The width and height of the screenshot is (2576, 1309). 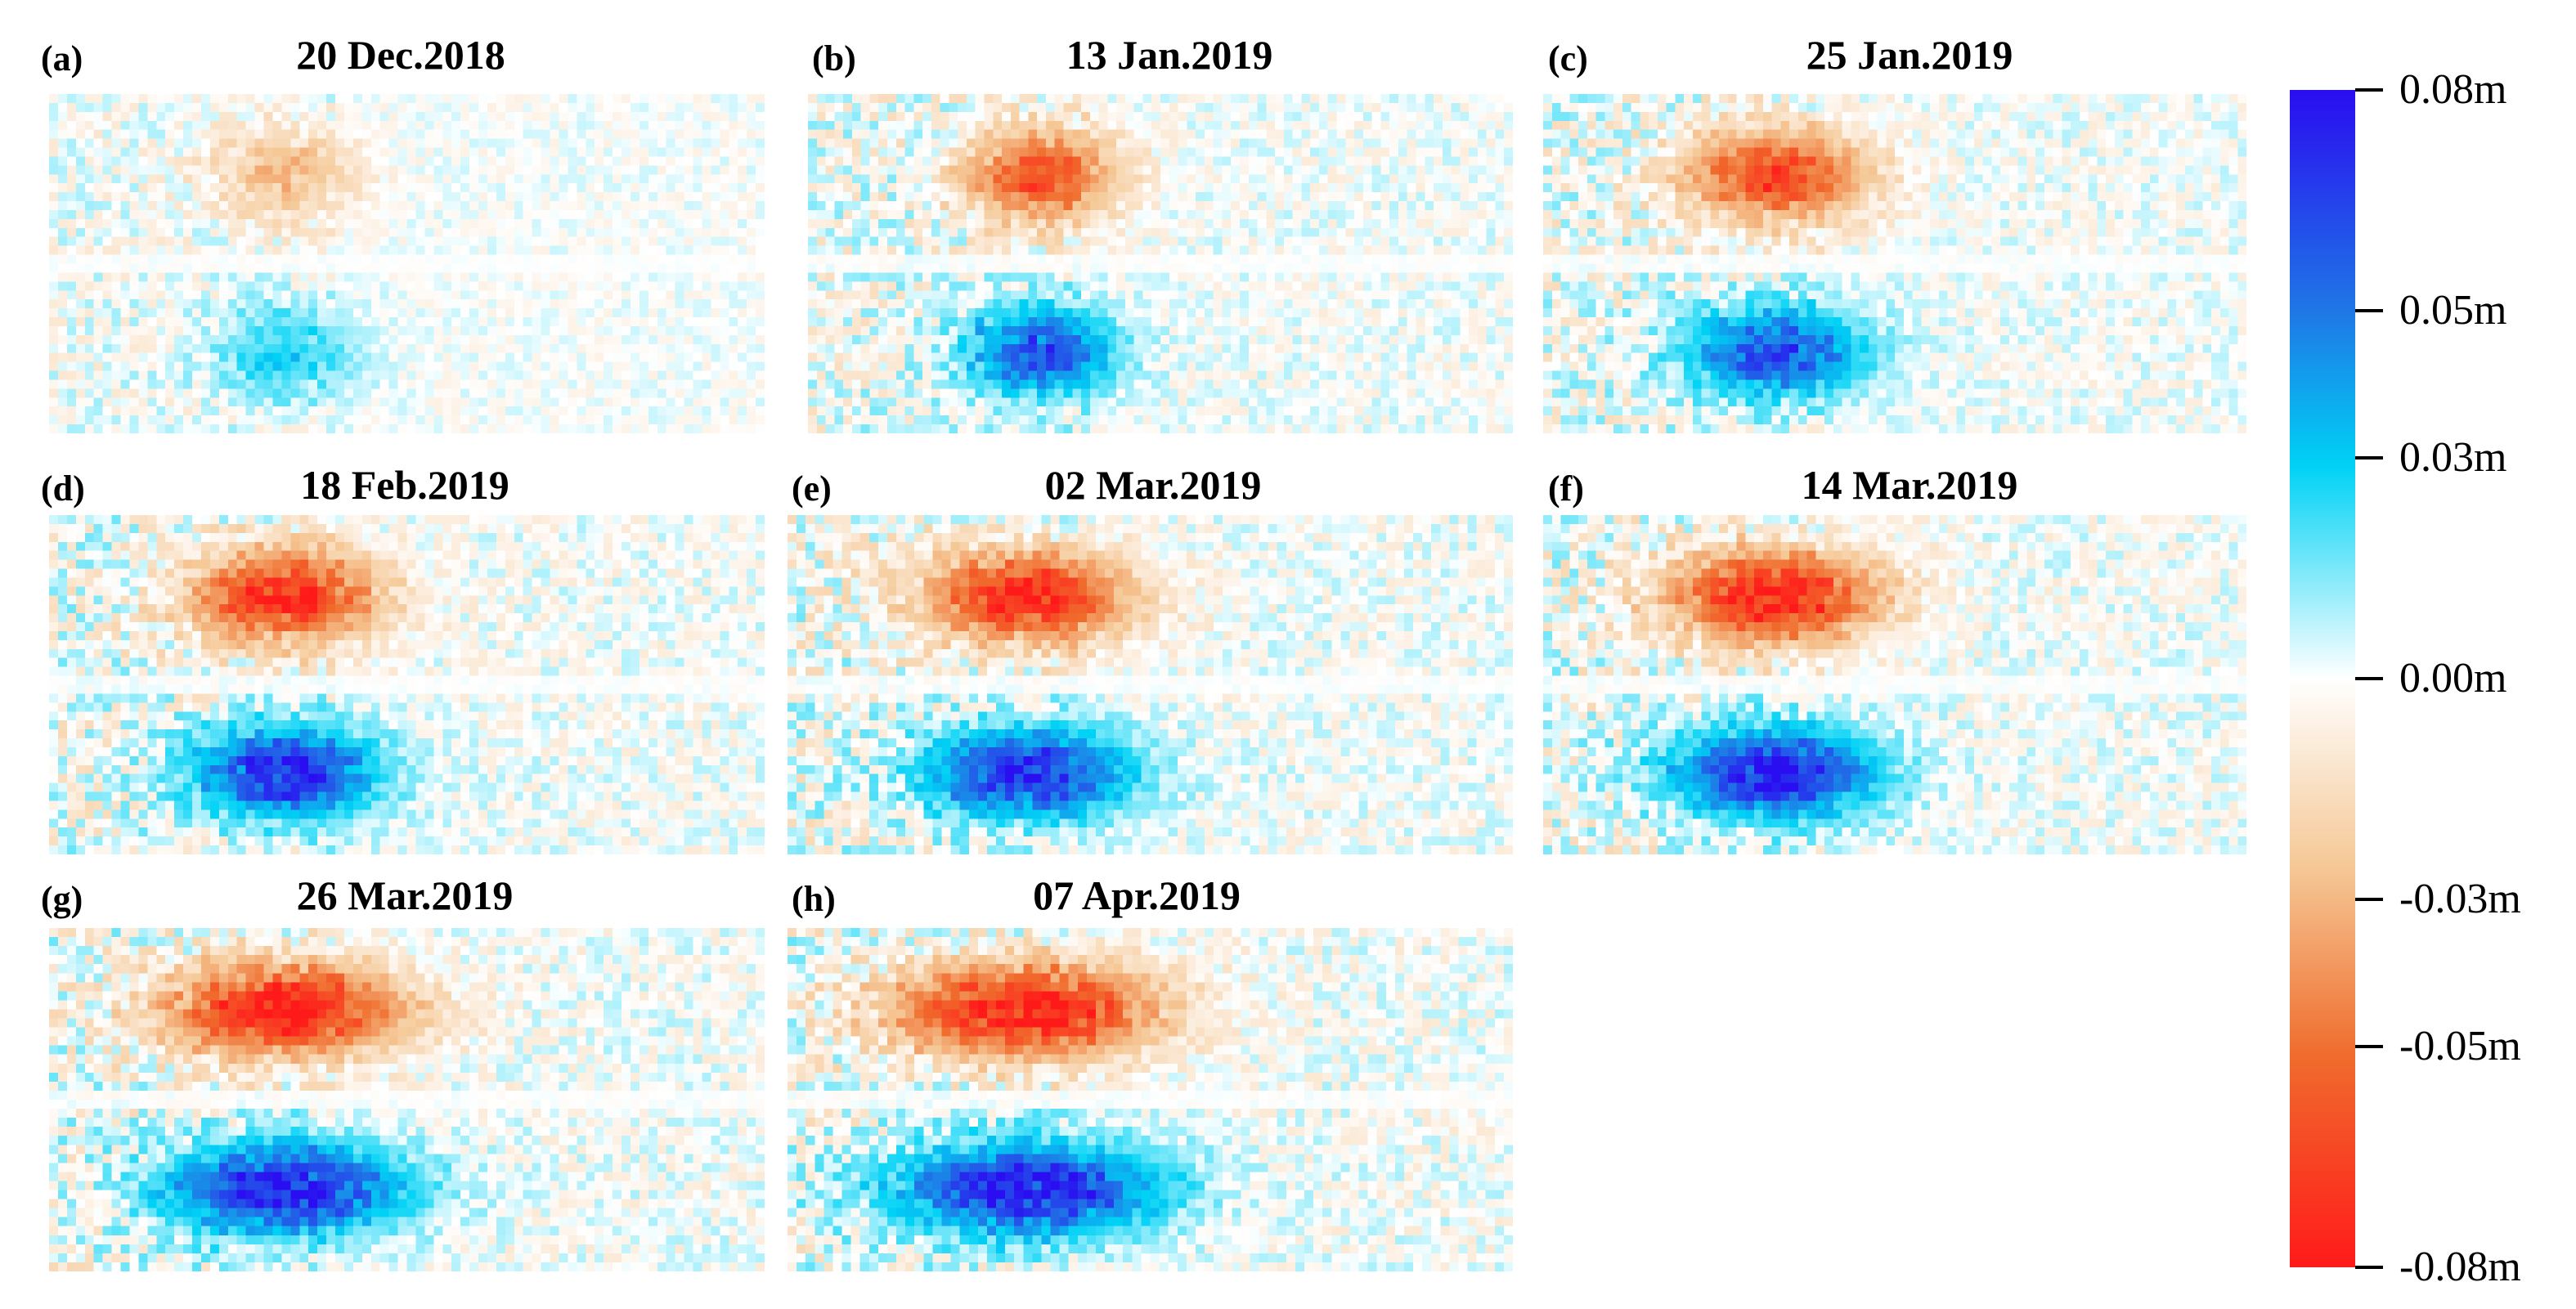 I want to click on panel-e-date: 02 Mar.2019, so click(x=1153, y=484).